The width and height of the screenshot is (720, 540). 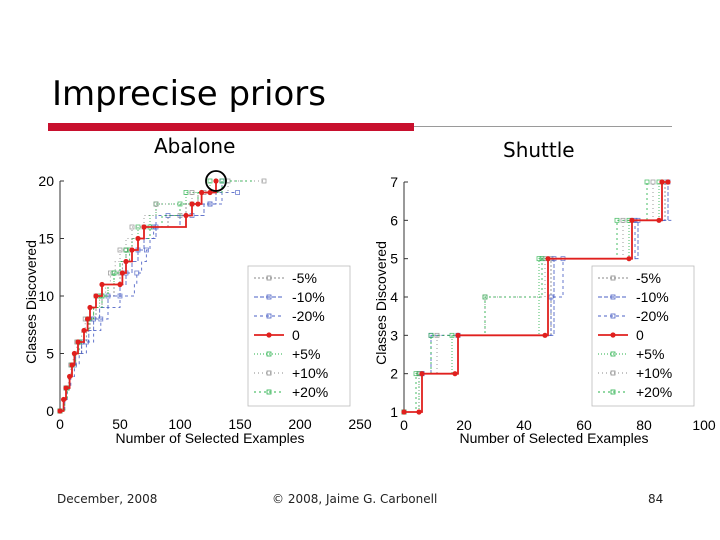 What do you see at coordinates (46, 181) in the screenshot?
I see `abalone-y-tick-label: 20` at bounding box center [46, 181].